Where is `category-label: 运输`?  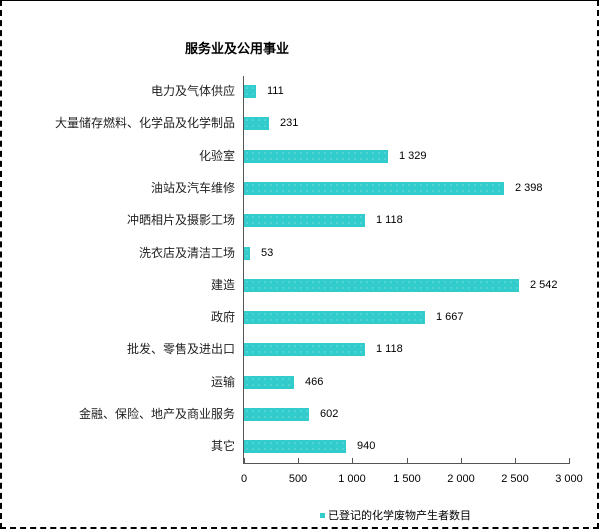
category-label: 运输 is located at coordinates (222, 381).